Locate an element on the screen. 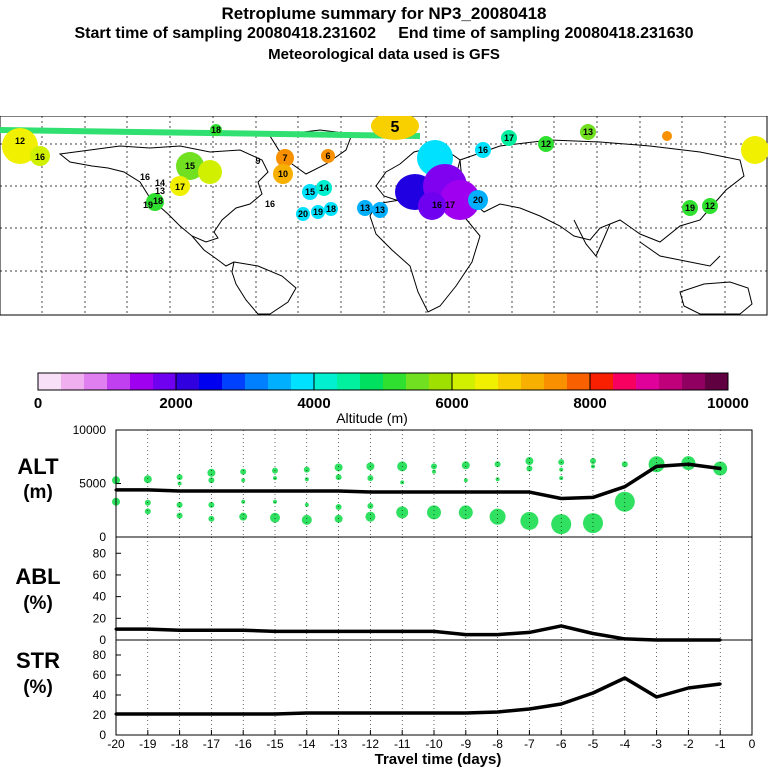 The height and width of the screenshot is (768, 768). x-tick-label: -4 is located at coordinates (624, 744).